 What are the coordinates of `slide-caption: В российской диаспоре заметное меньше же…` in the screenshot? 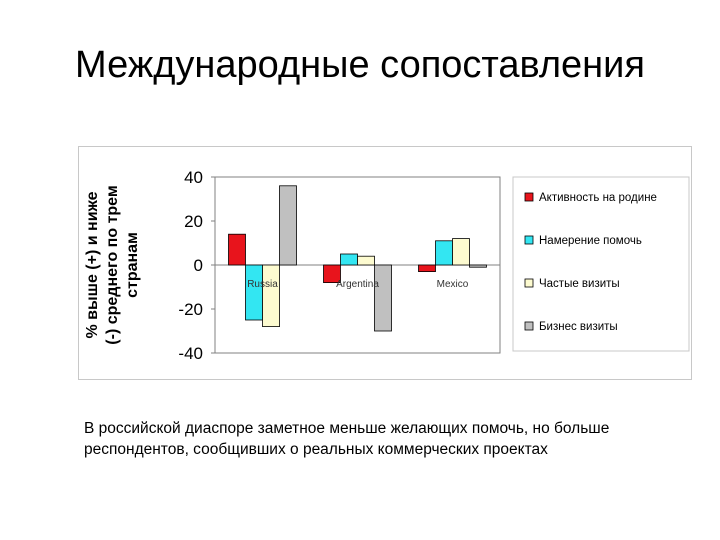 It's located at (347, 439).